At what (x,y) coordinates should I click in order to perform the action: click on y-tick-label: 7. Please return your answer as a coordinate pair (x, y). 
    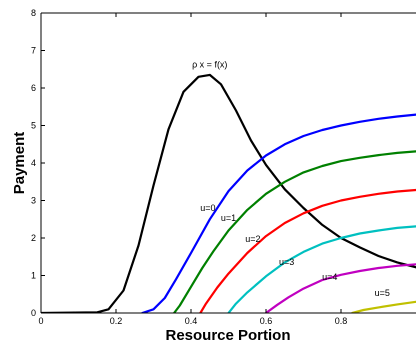
    Looking at the image, I should click on (33, 51).